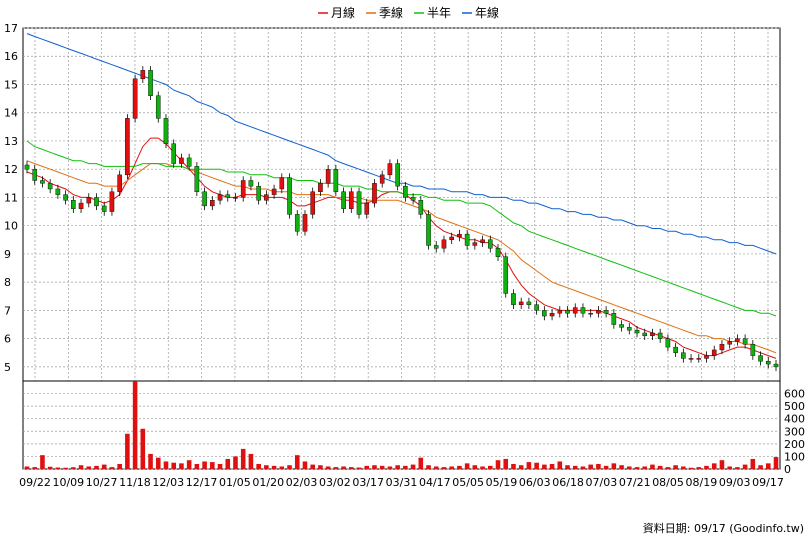 The width and height of the screenshot is (808, 540). What do you see at coordinates (235, 482) in the screenshot?
I see `x-tick-label: 01/05` at bounding box center [235, 482].